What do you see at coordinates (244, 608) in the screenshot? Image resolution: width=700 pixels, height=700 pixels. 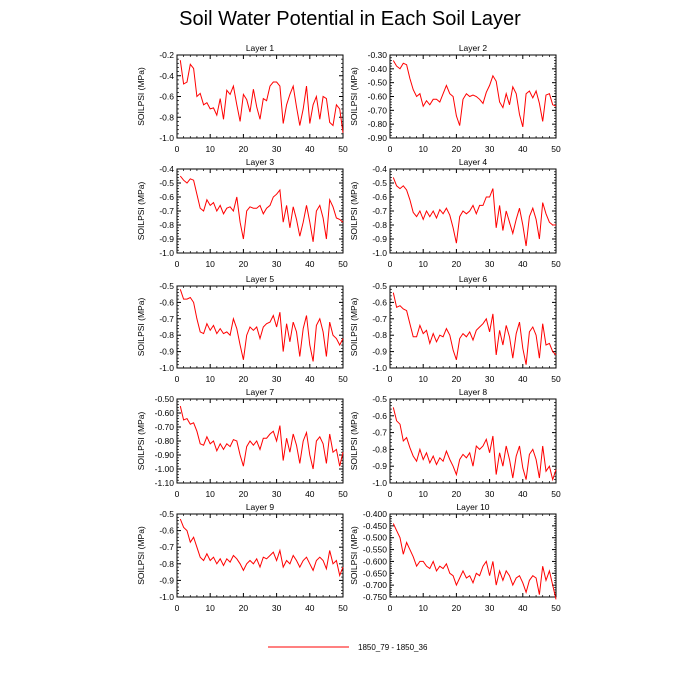 I see `layer-9-xtick-label: 20` at bounding box center [244, 608].